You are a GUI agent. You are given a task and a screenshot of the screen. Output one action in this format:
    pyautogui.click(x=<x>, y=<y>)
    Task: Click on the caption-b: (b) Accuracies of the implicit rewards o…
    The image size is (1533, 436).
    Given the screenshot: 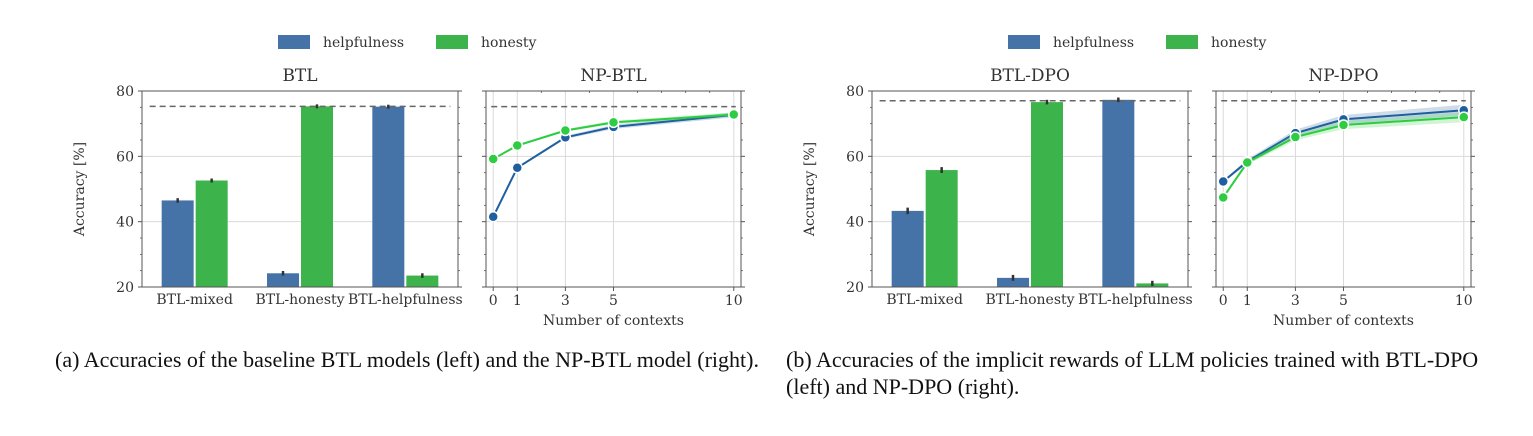 What is the action you would take?
    pyautogui.click(x=1132, y=373)
    